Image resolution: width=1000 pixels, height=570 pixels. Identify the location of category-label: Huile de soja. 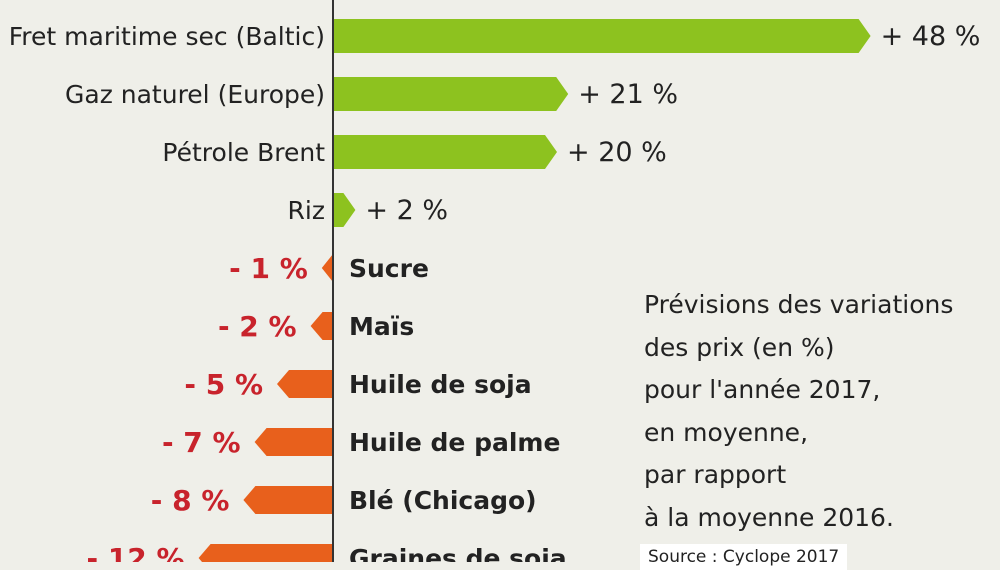
(440, 384).